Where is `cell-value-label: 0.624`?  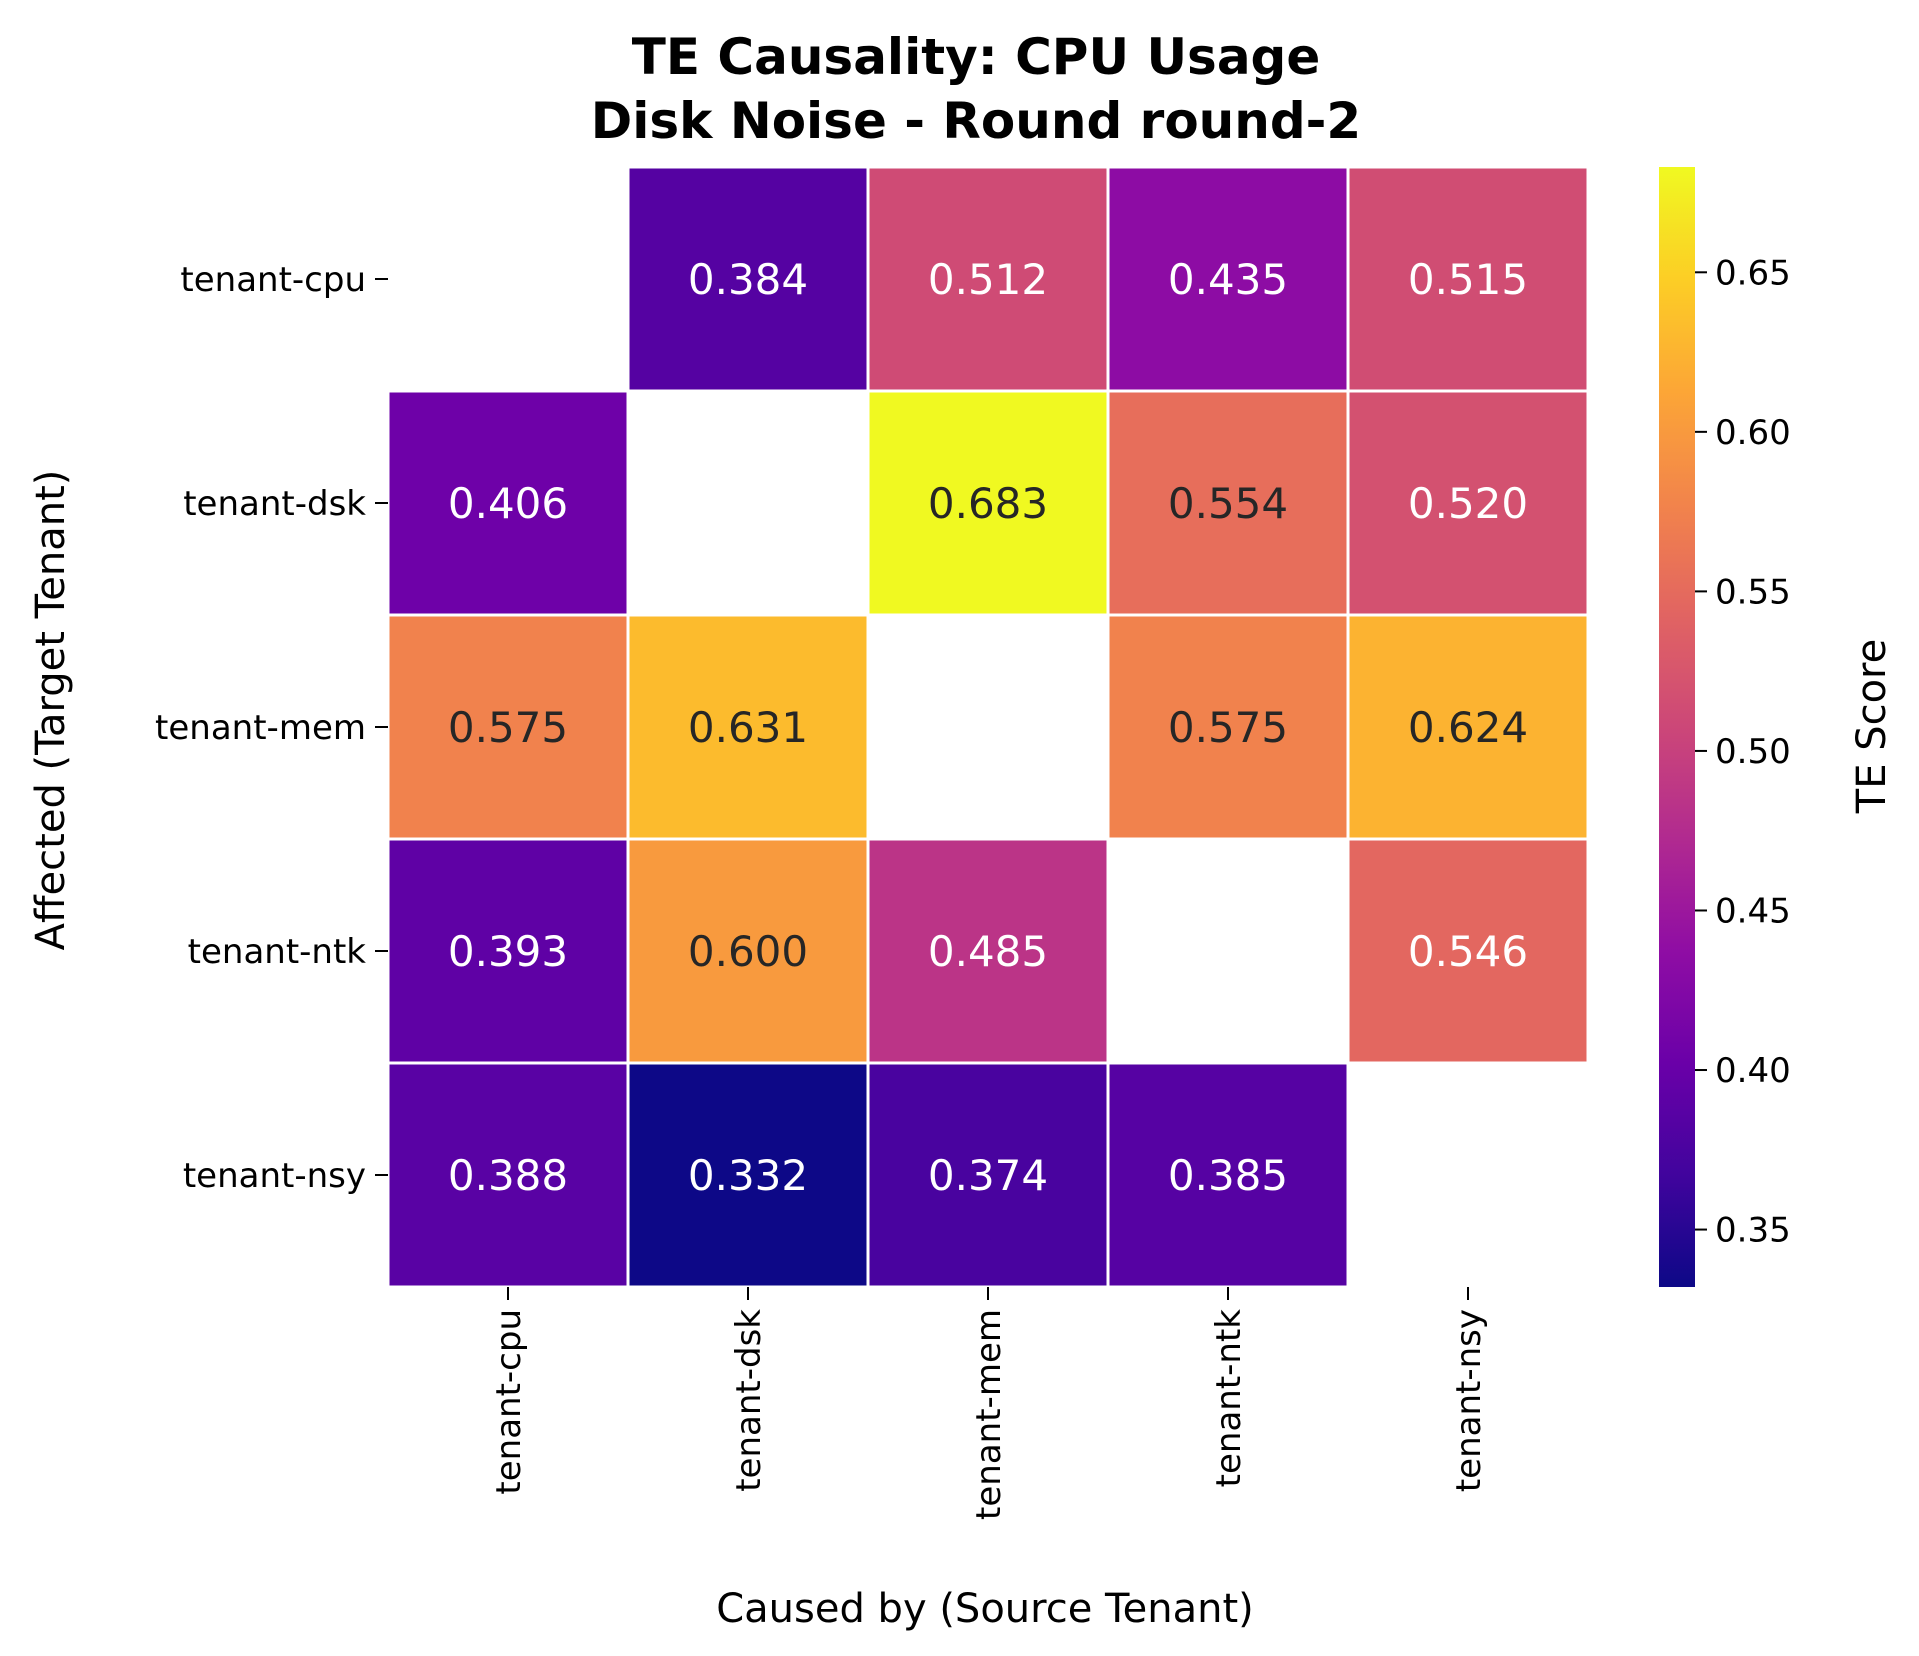
cell-value-label: 0.624 is located at coordinates (1468, 727).